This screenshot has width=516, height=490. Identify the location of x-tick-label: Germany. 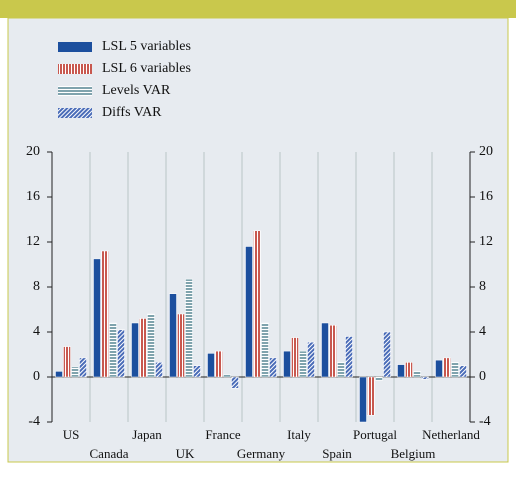
(261, 453).